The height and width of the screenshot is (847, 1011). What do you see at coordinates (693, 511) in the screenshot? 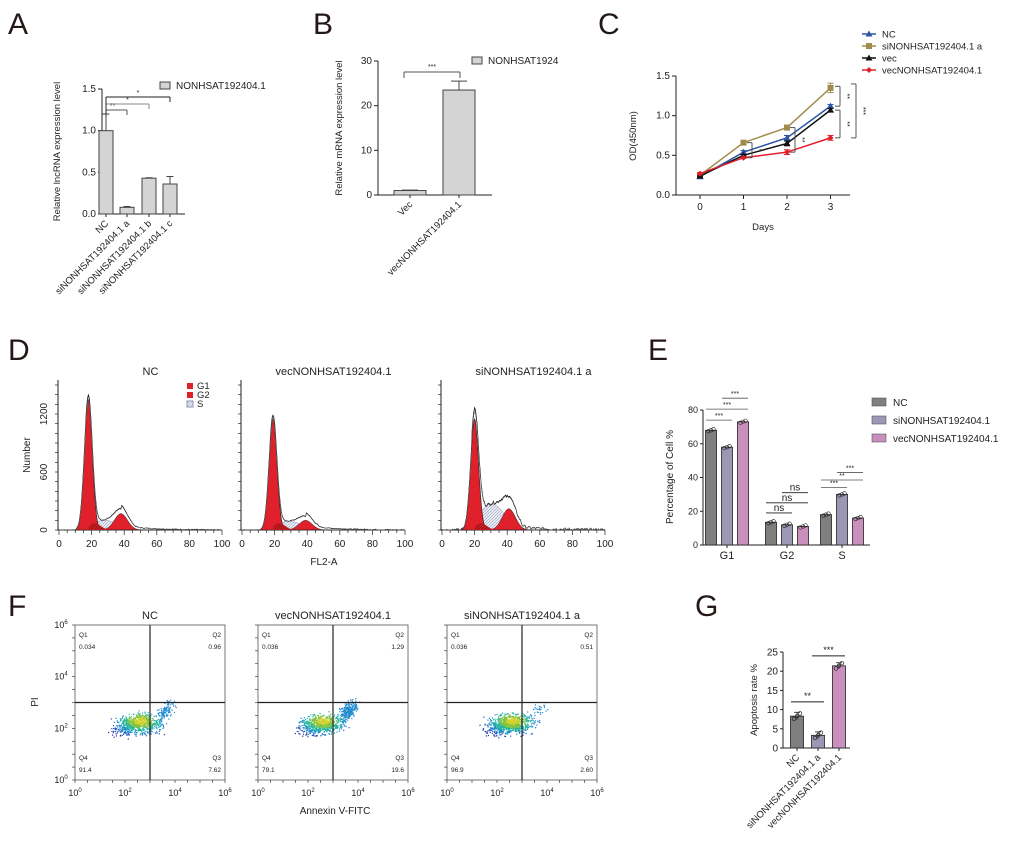
I see `y-tick-label: 20` at bounding box center [693, 511].